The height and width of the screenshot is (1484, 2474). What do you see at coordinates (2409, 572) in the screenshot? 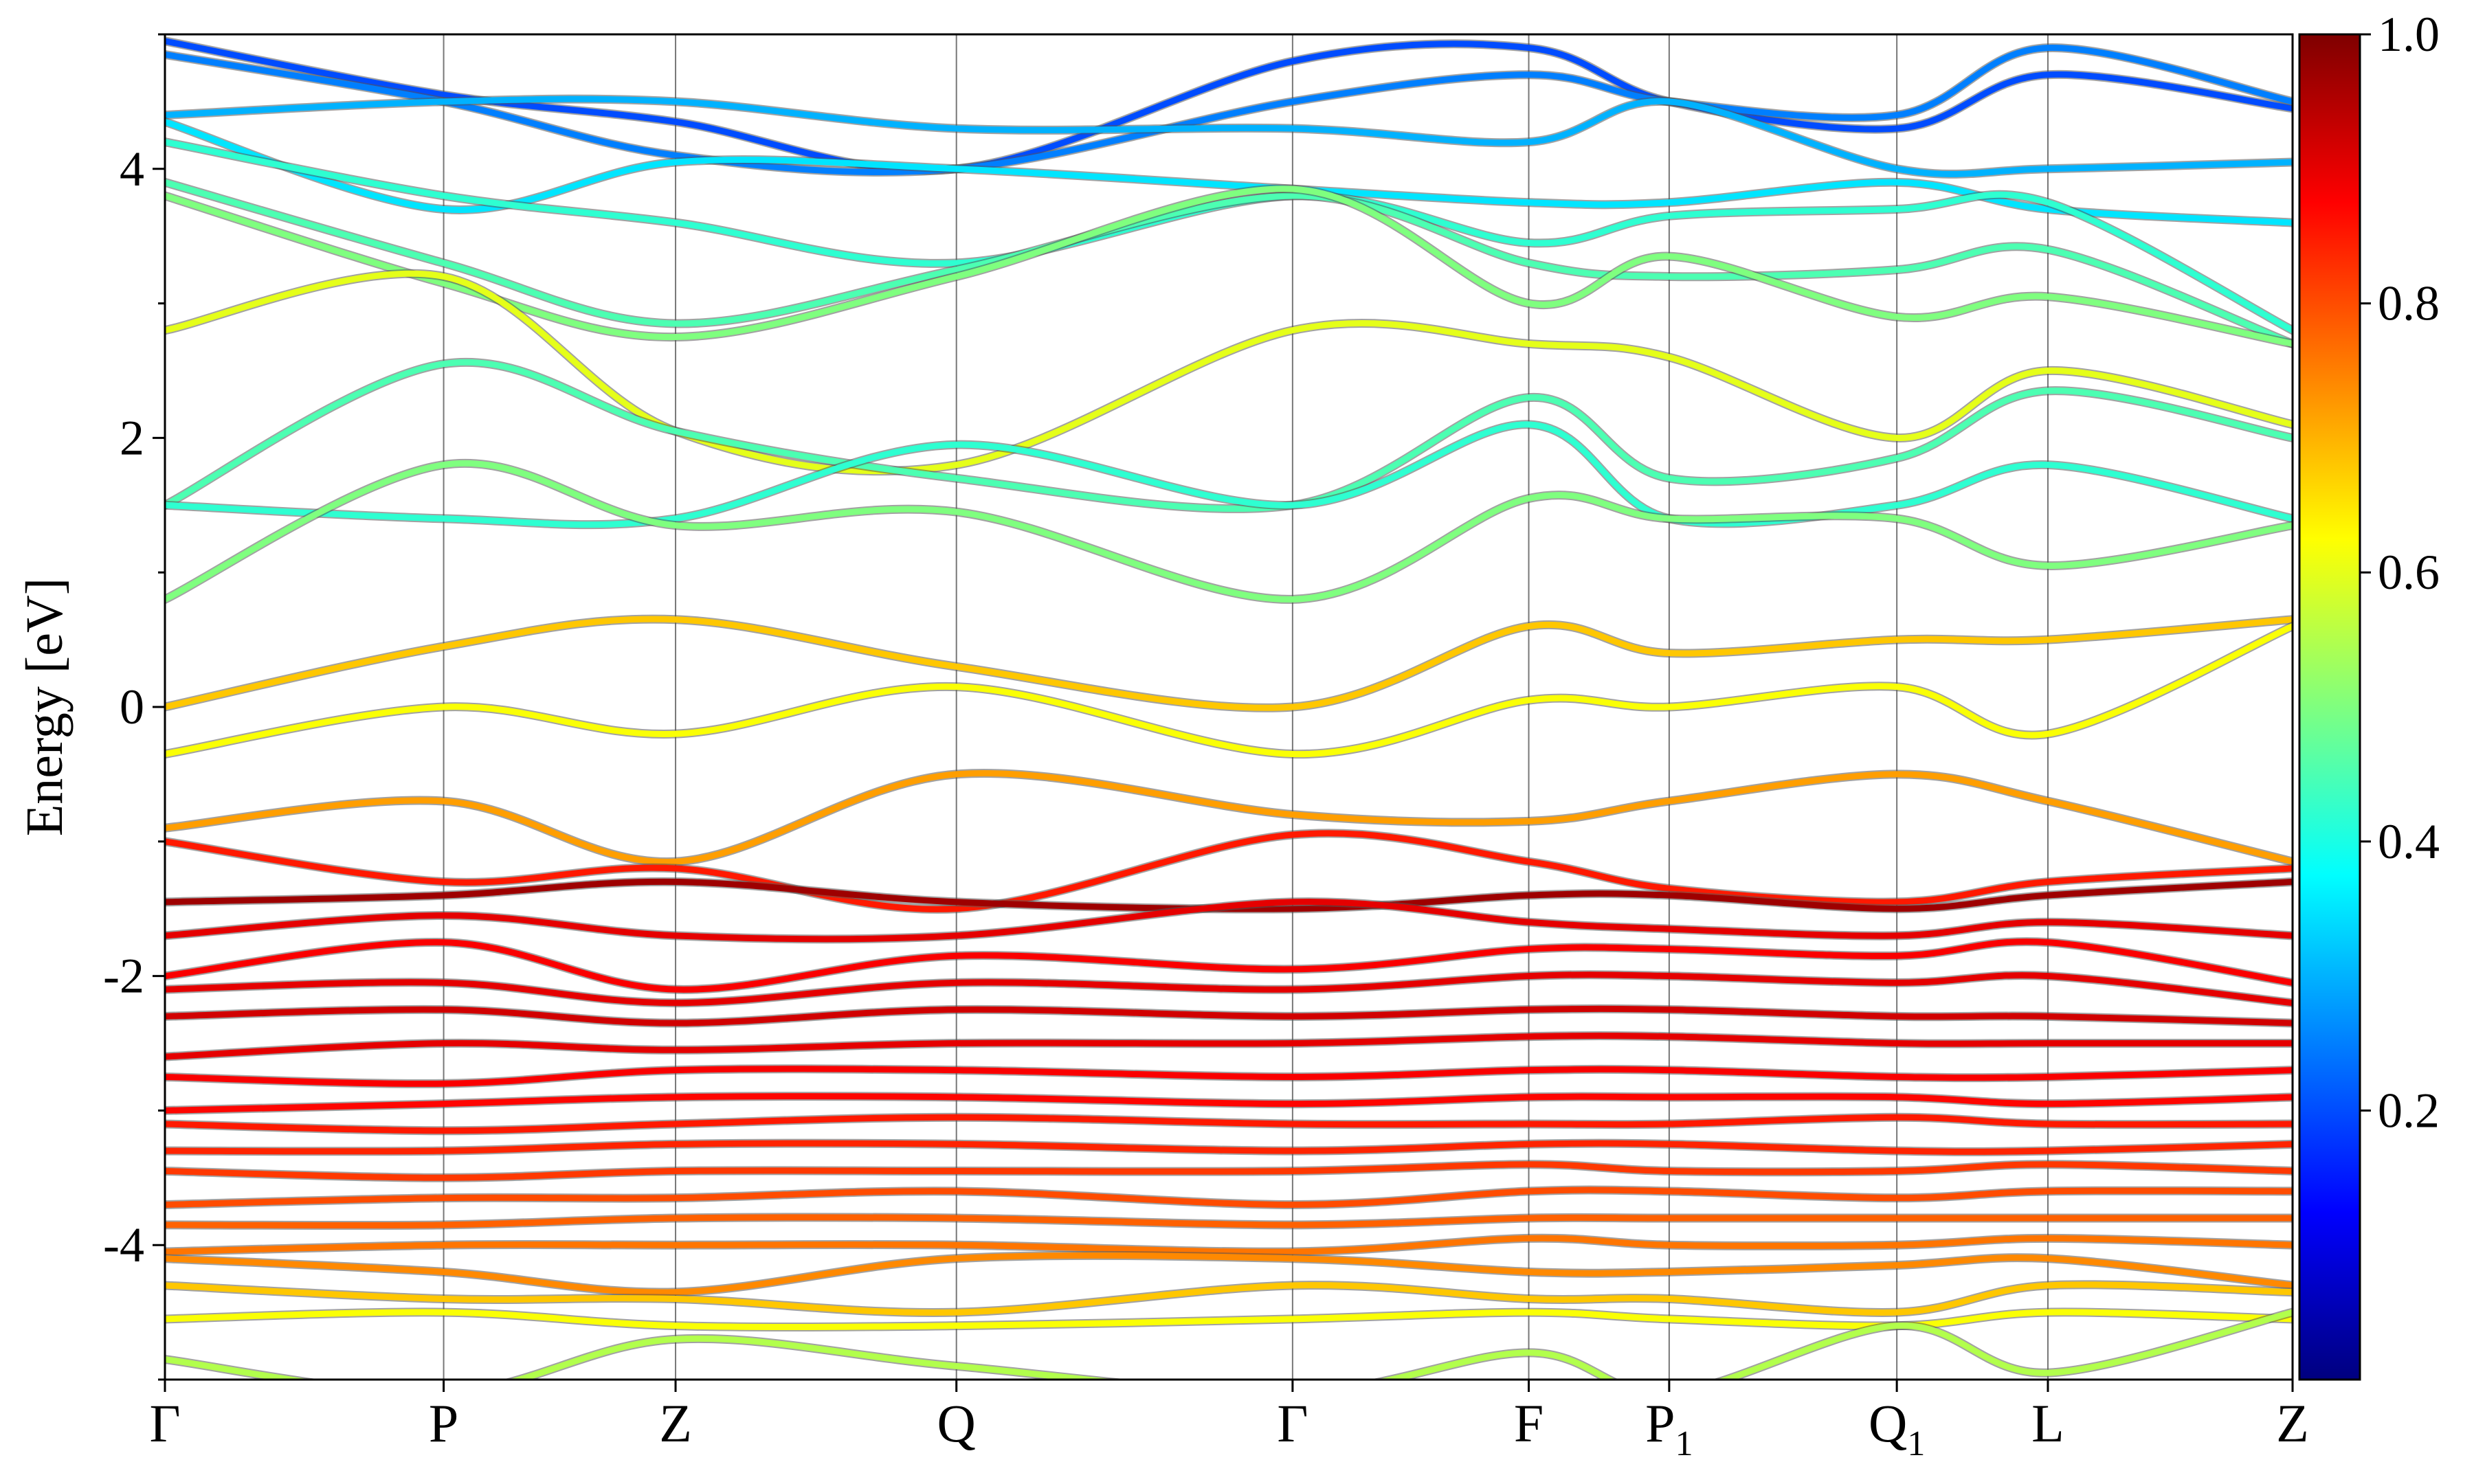
I see `colorbar-tick-label: 0.6` at bounding box center [2409, 572].